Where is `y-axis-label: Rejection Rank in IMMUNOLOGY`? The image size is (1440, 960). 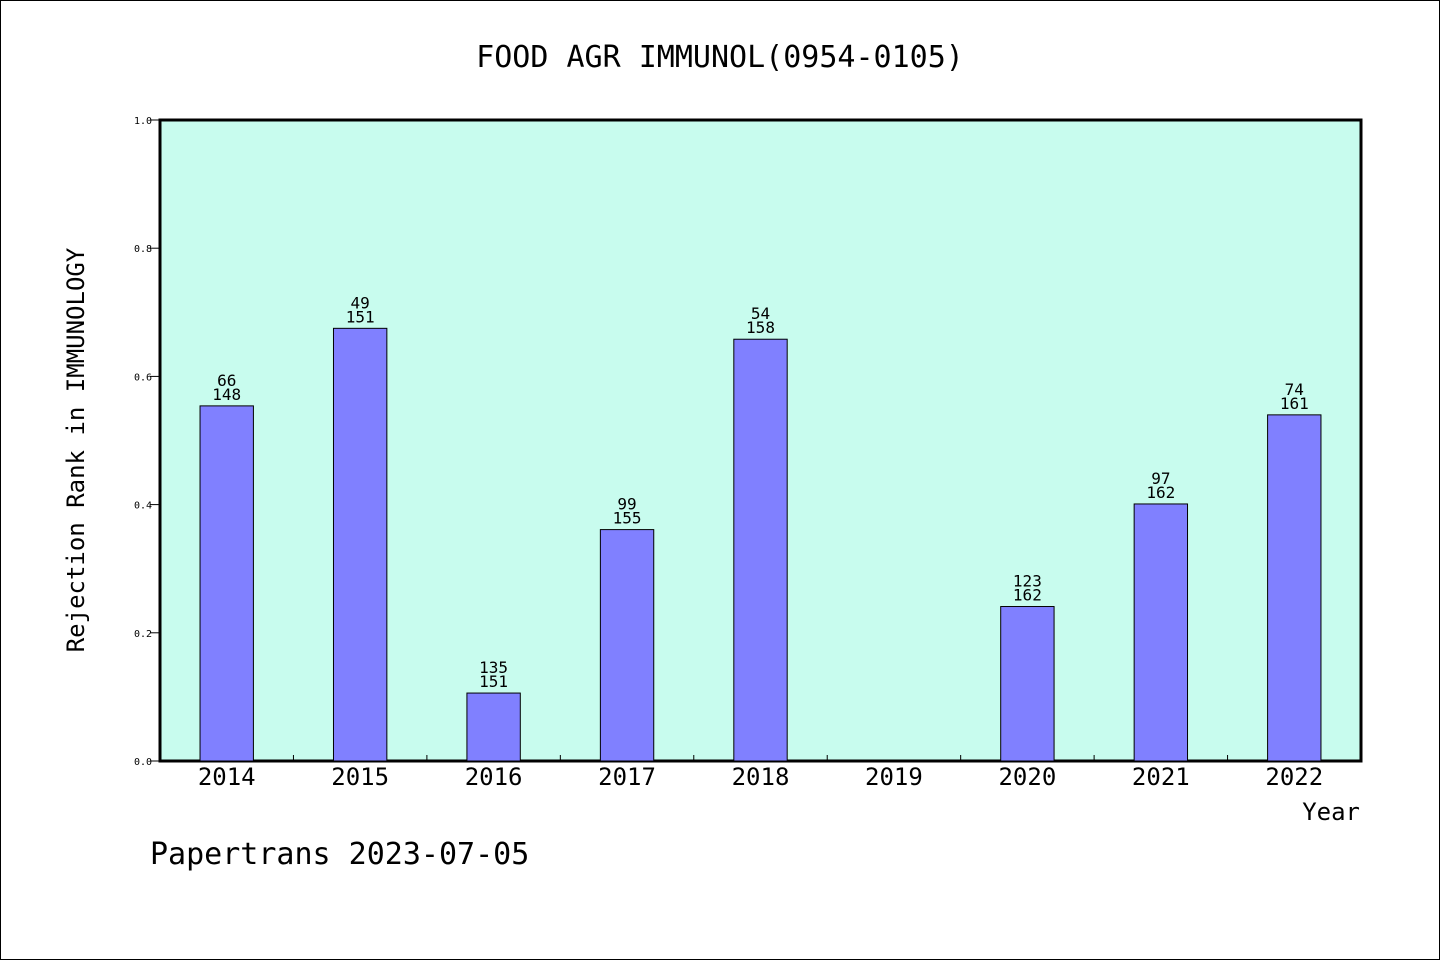 y-axis-label: Rejection Rank in IMMUNOLOGY is located at coordinates (76, 449).